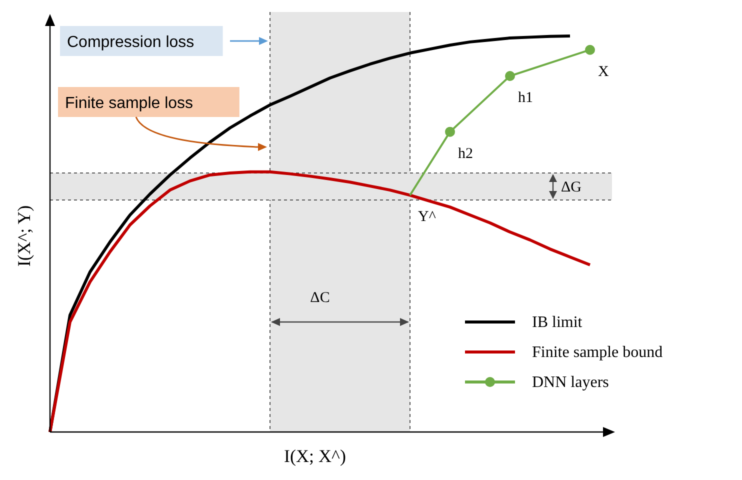  I want to click on annotation: ΔC, so click(320, 298).